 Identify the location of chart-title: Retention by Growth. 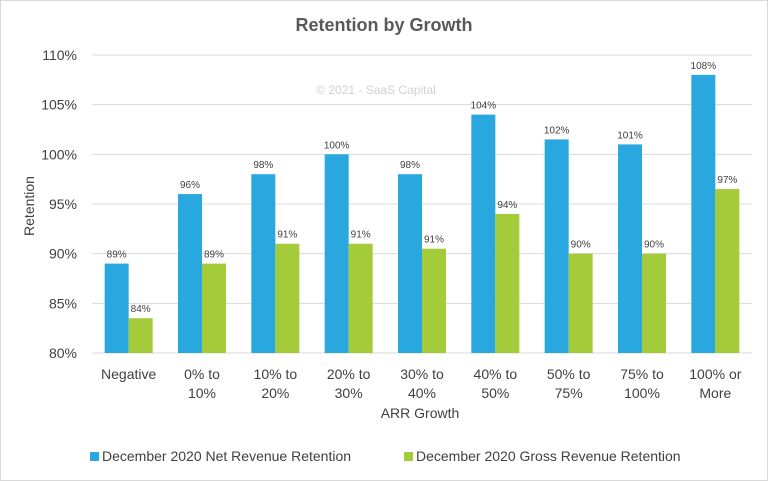
(384, 25).